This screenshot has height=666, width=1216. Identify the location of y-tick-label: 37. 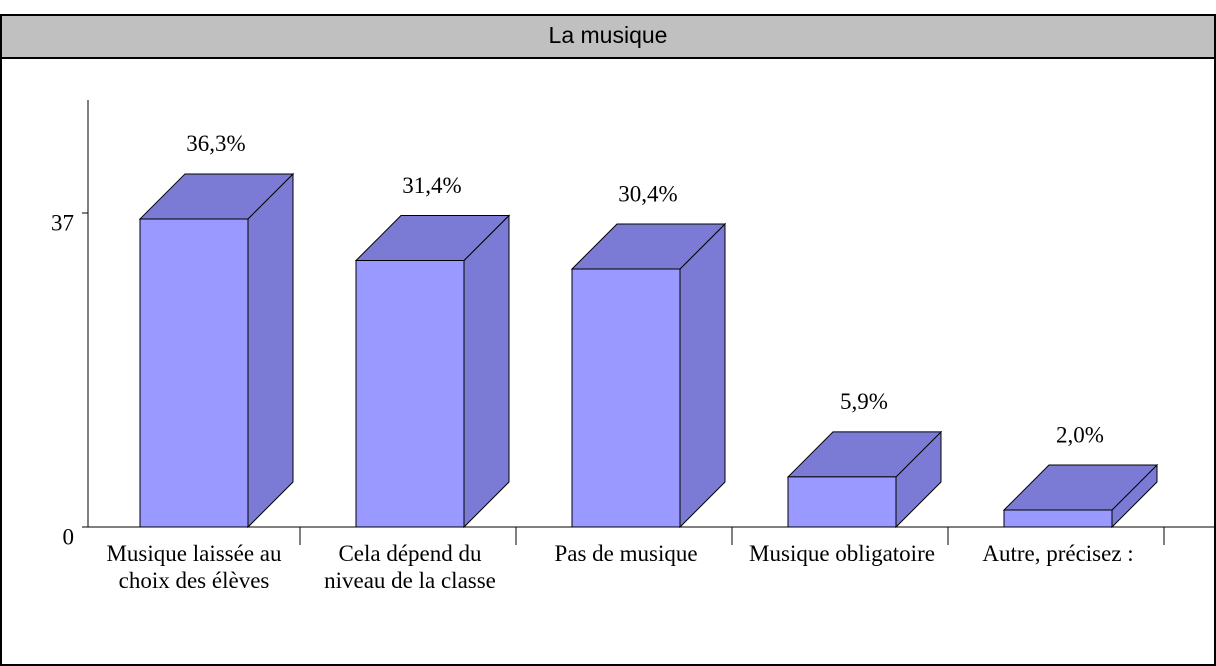
(62, 222).